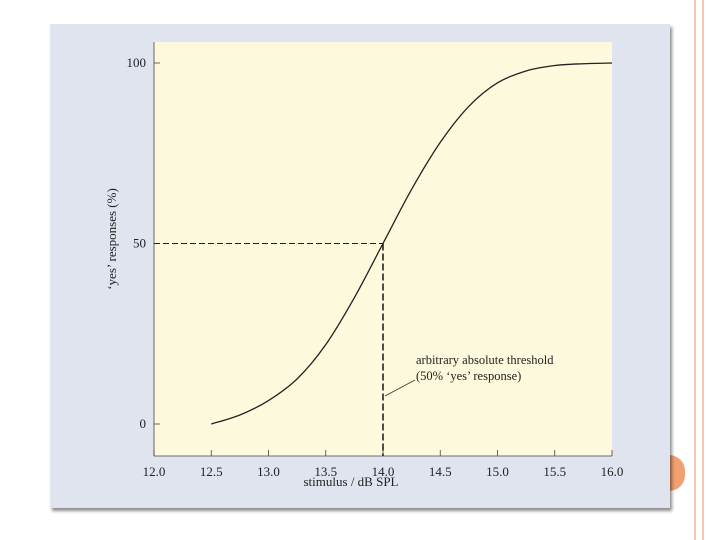 The image size is (720, 540). I want to click on x-tick-label: 16.0, so click(612, 471).